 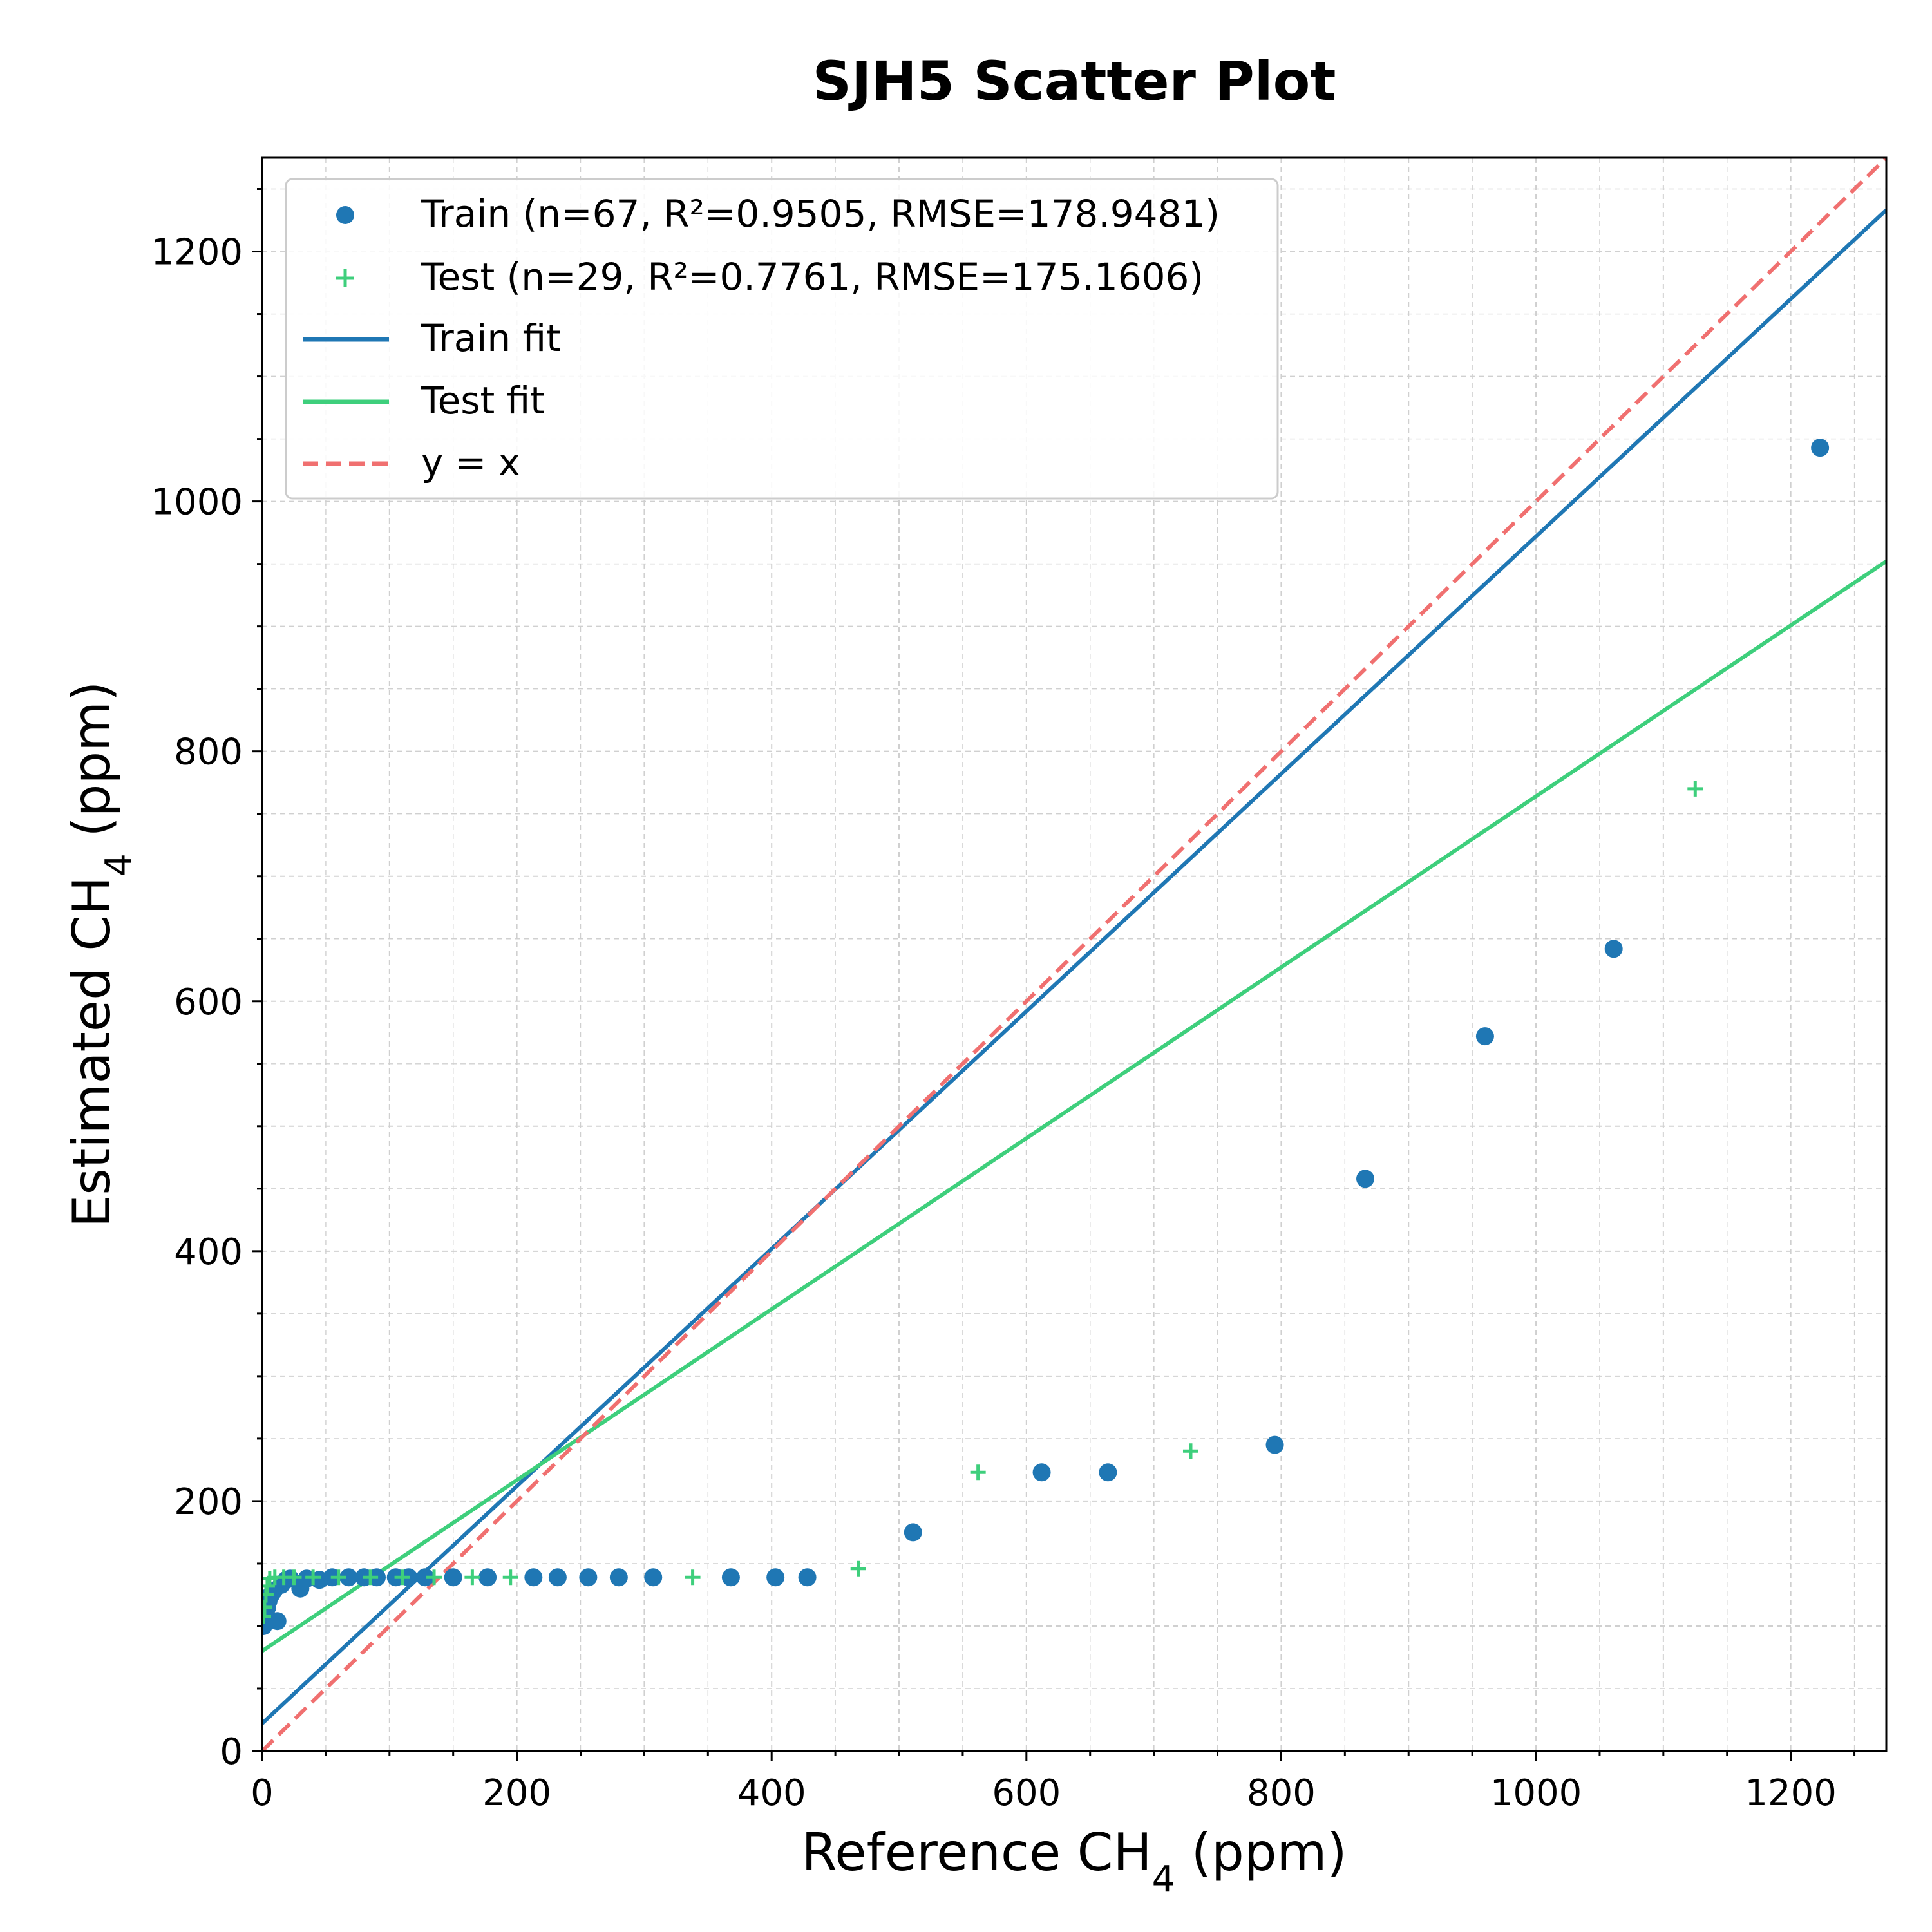 What do you see at coordinates (516, 1793) in the screenshot?
I see `x-tick-label: 200` at bounding box center [516, 1793].